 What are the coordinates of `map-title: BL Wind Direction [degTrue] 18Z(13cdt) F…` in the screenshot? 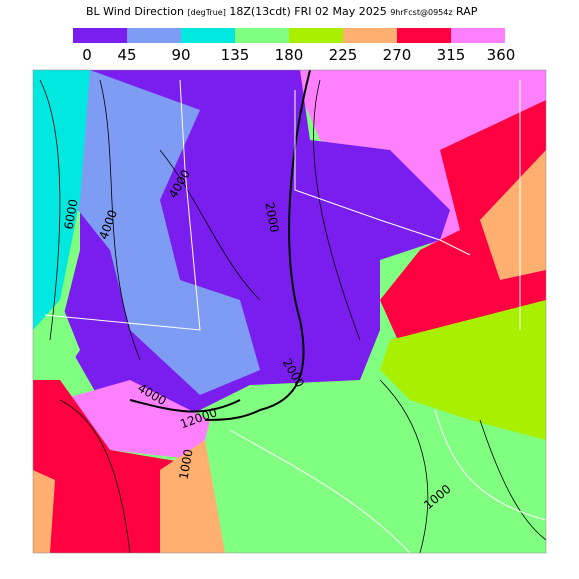 It's located at (282, 11).